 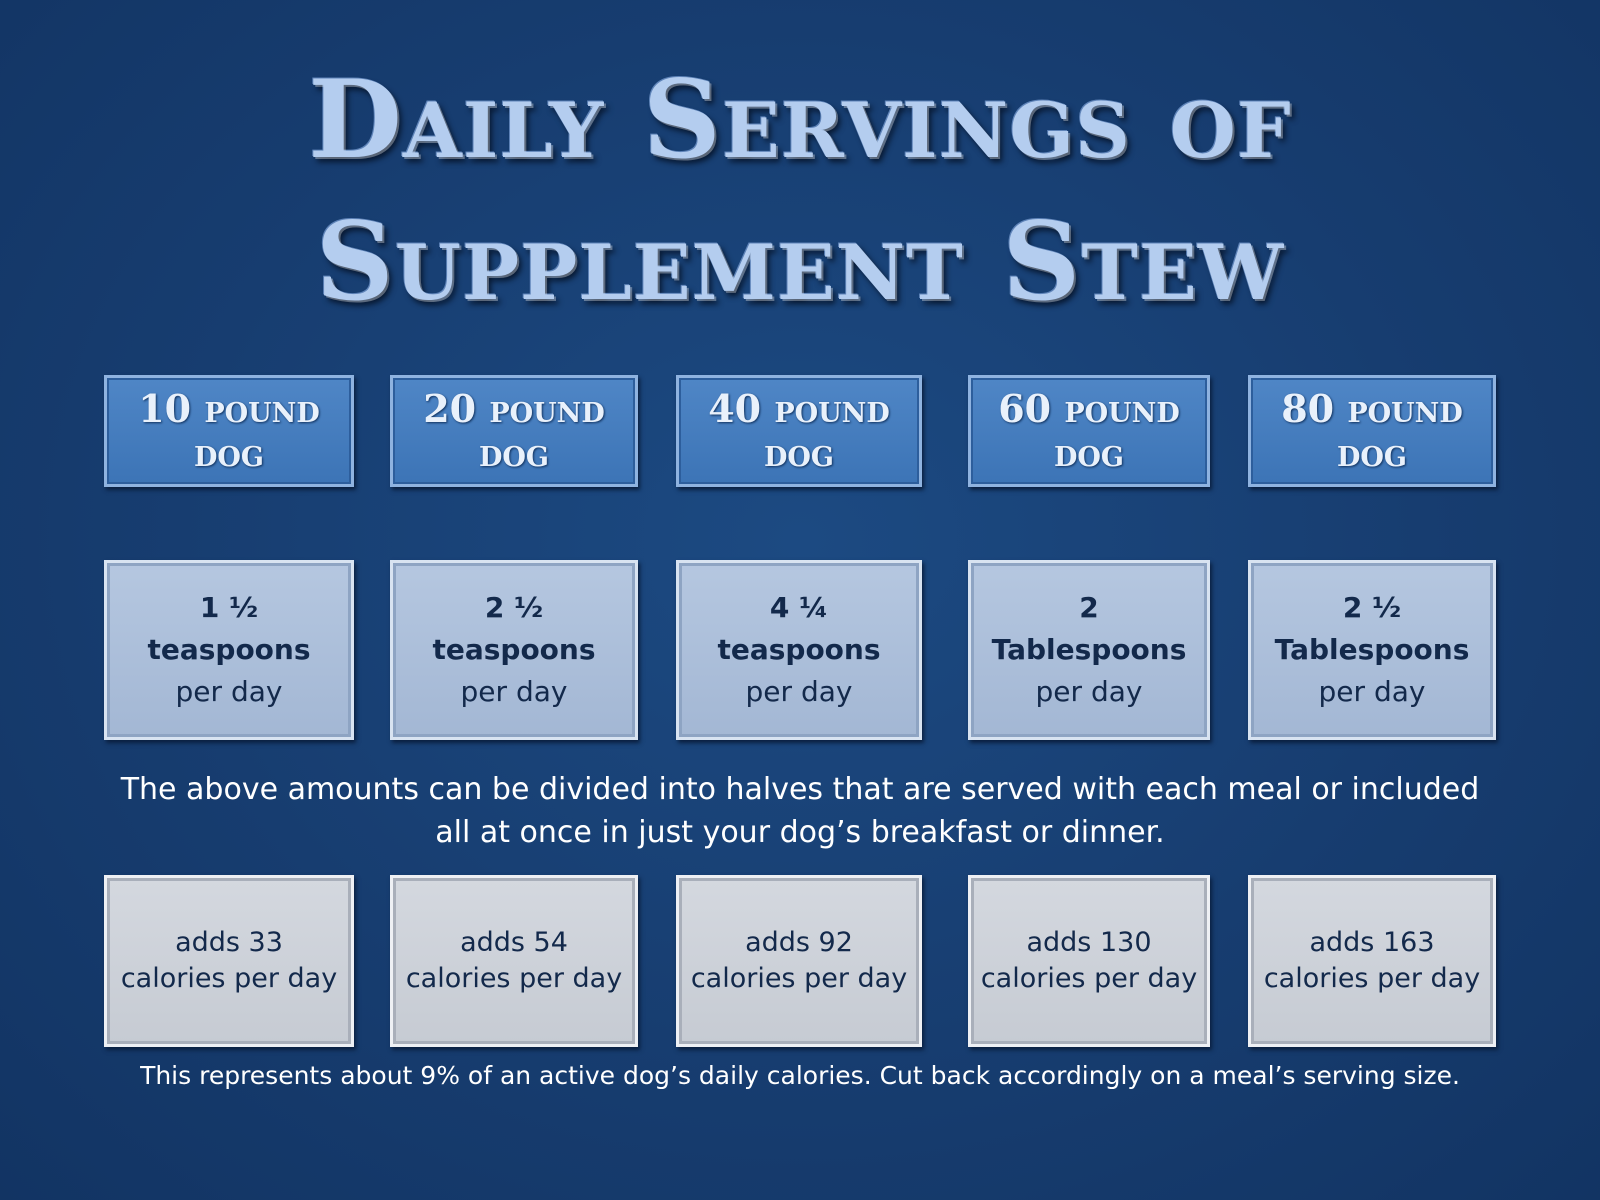 I want to click on dog-weight-header-20: 20 pound dog, so click(x=514, y=431).